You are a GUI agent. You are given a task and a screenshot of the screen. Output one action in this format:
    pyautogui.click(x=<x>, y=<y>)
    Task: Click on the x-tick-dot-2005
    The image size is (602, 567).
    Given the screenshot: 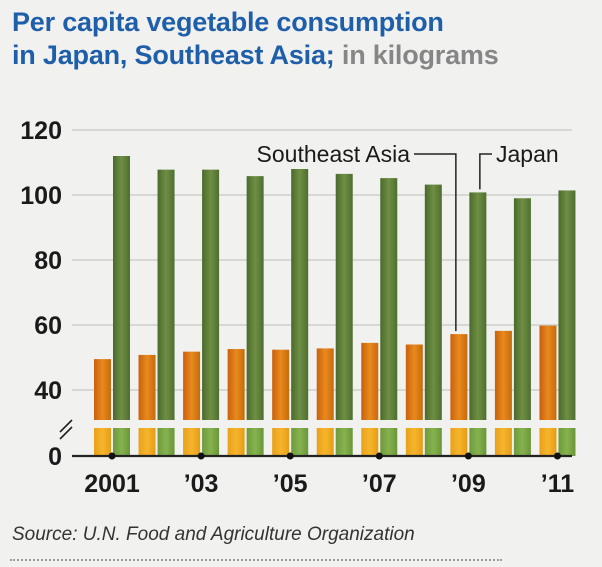 What is the action you would take?
    pyautogui.click(x=290, y=456)
    